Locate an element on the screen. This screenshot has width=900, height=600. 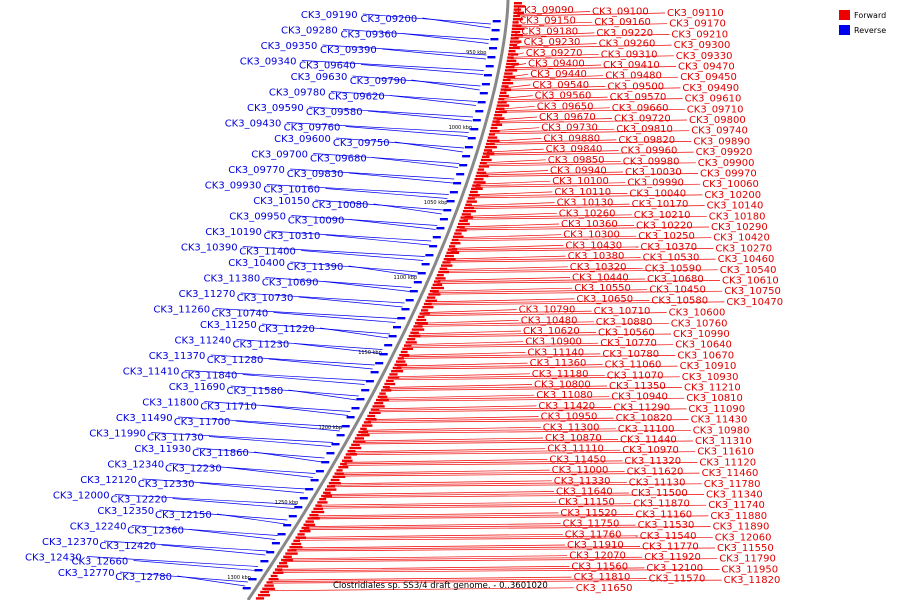
forward-gene-label: CK3_09970 is located at coordinates (728, 174).